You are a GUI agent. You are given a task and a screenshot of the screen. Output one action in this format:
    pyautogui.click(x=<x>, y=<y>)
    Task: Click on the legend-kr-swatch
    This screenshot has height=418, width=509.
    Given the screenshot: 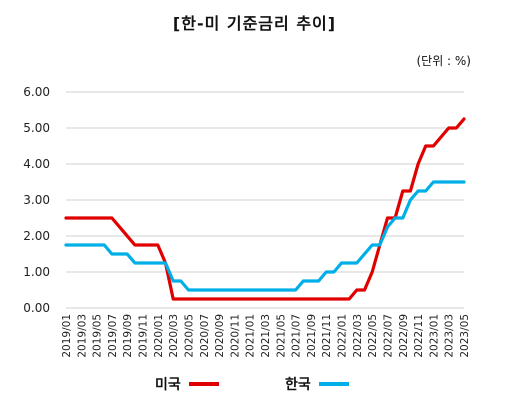 What is the action you would take?
    pyautogui.click(x=333, y=384)
    